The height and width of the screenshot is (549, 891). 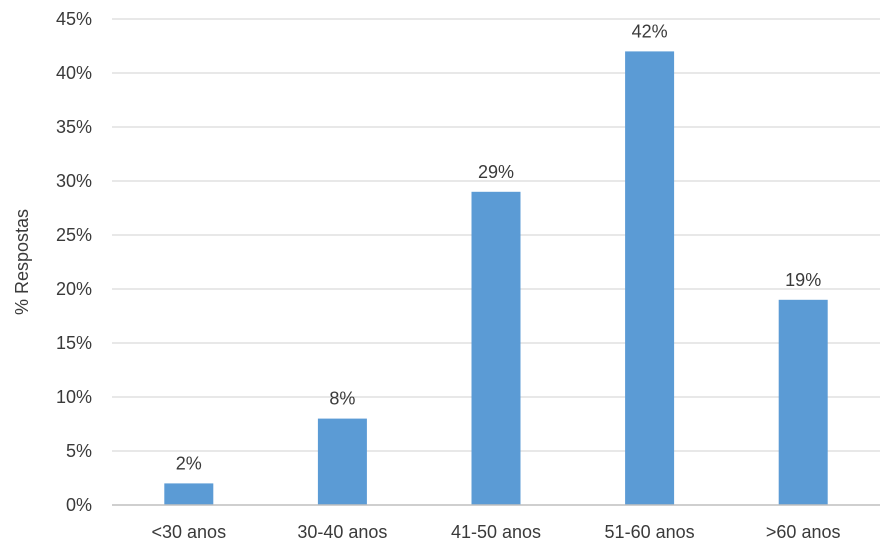 I want to click on y-tick-label: 30%, so click(x=74, y=181).